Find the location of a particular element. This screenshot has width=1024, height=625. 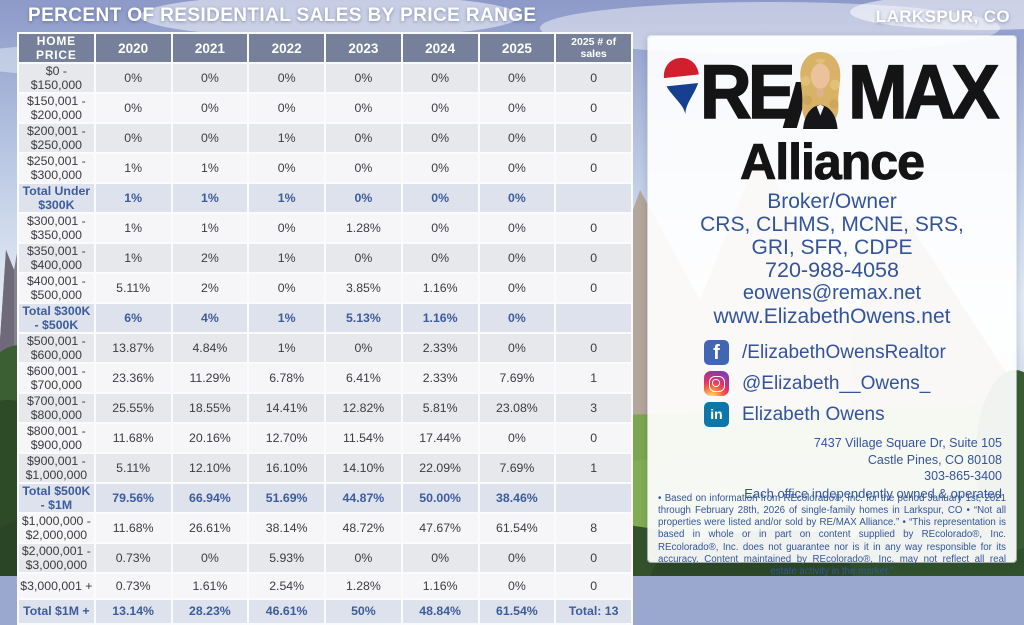

cell-value: 14.41% is located at coordinates (286, 408).